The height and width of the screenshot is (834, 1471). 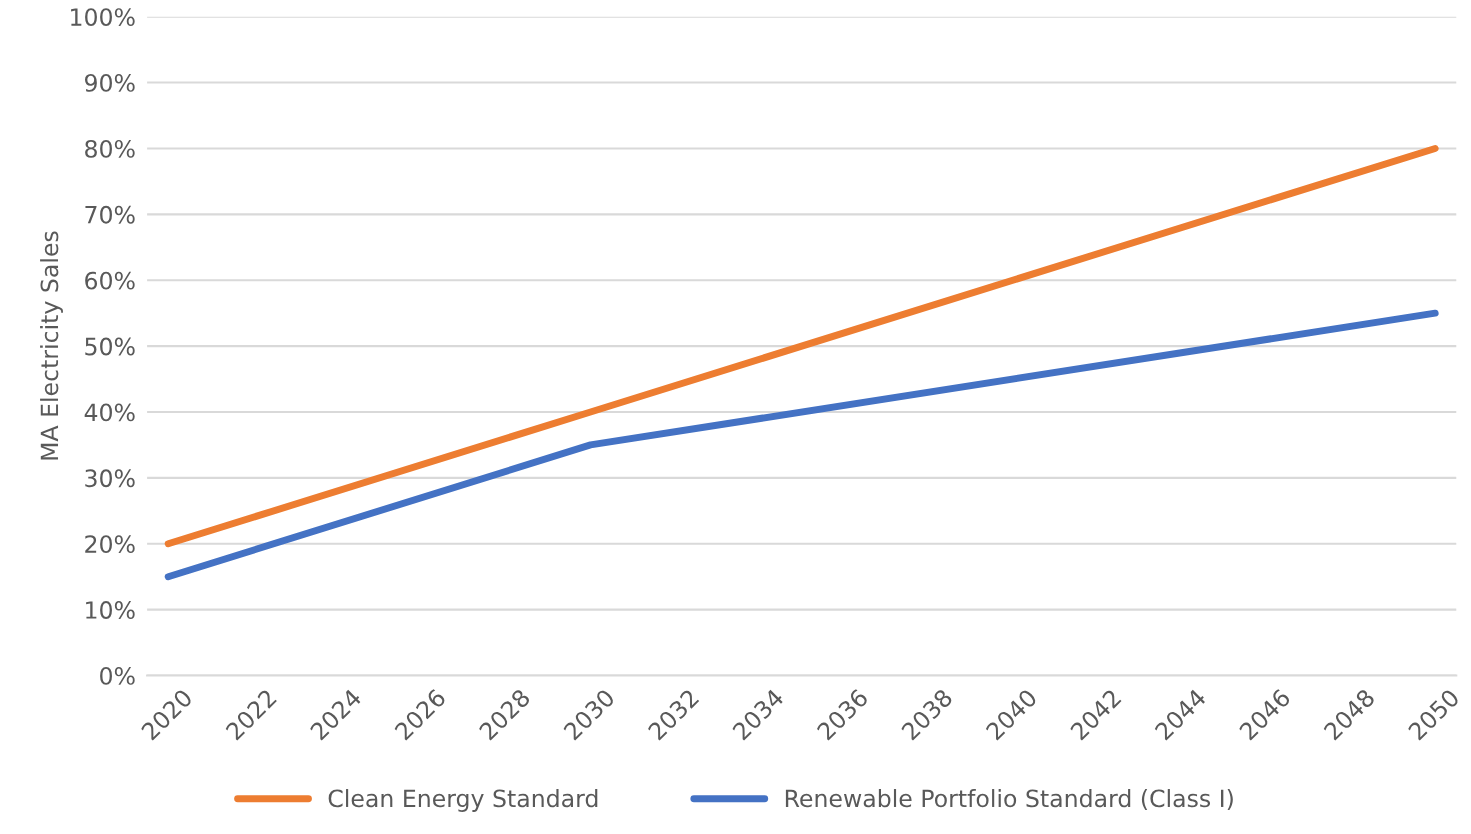 What do you see at coordinates (110, 346) in the screenshot?
I see `y-tick-label: 50%` at bounding box center [110, 346].